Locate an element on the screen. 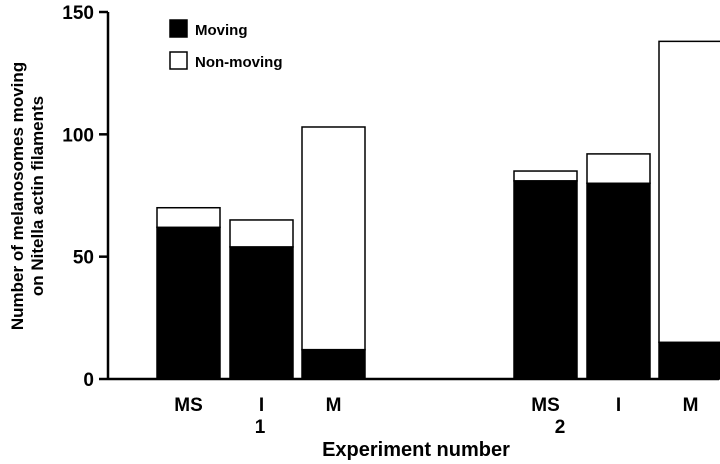  legend-swatch-moving is located at coordinates (178, 28).